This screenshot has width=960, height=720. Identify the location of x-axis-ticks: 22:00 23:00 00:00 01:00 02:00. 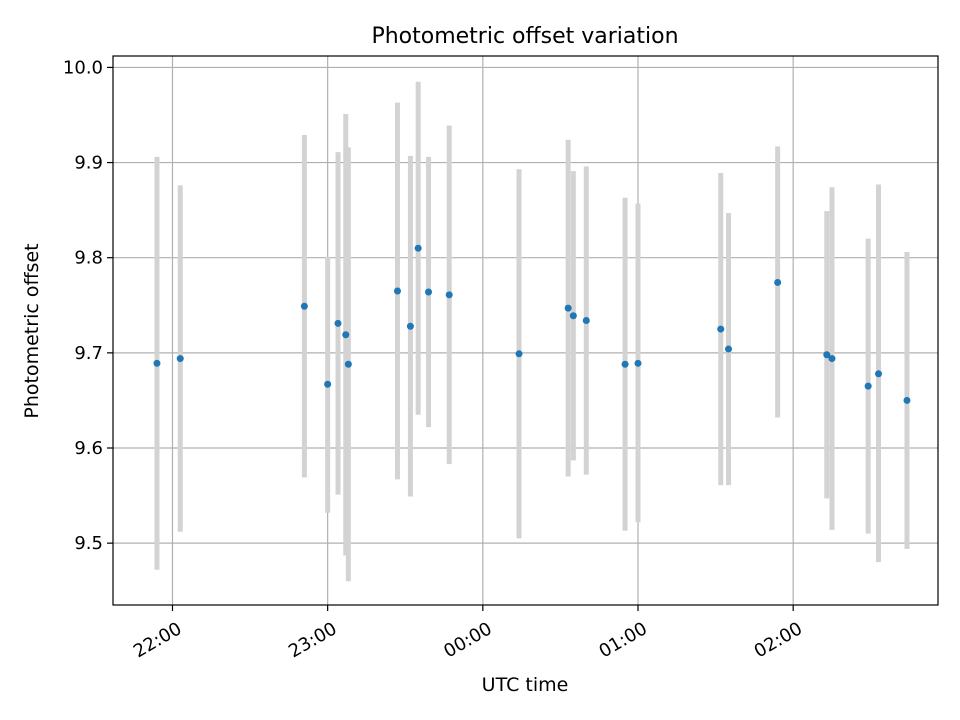
(468, 633).